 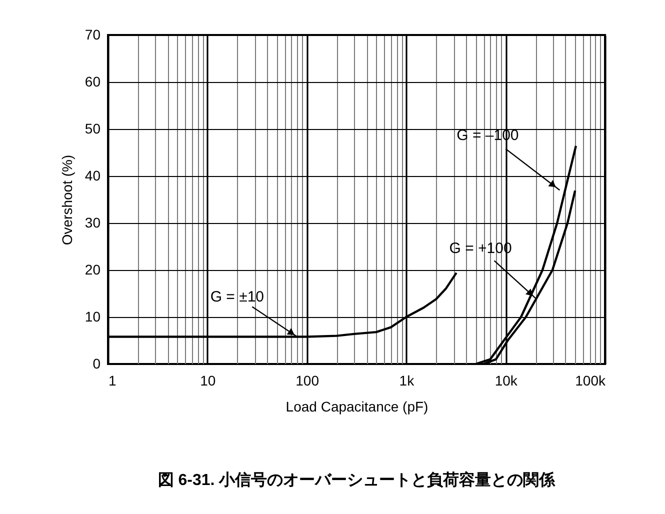 What do you see at coordinates (66, 200) in the screenshot?
I see `y-axis-title: Overshoot (%)` at bounding box center [66, 200].